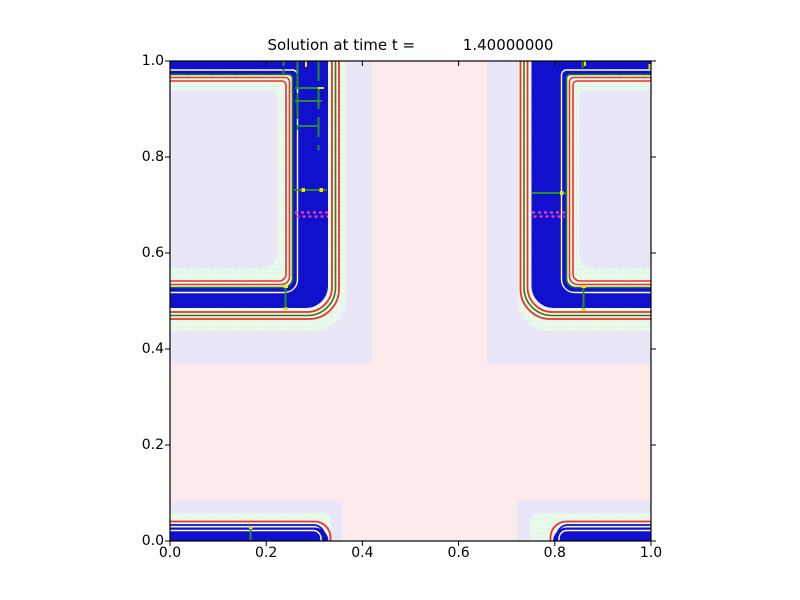 This screenshot has height=600, width=800. I want to click on x-tick-top, so click(410, 63).